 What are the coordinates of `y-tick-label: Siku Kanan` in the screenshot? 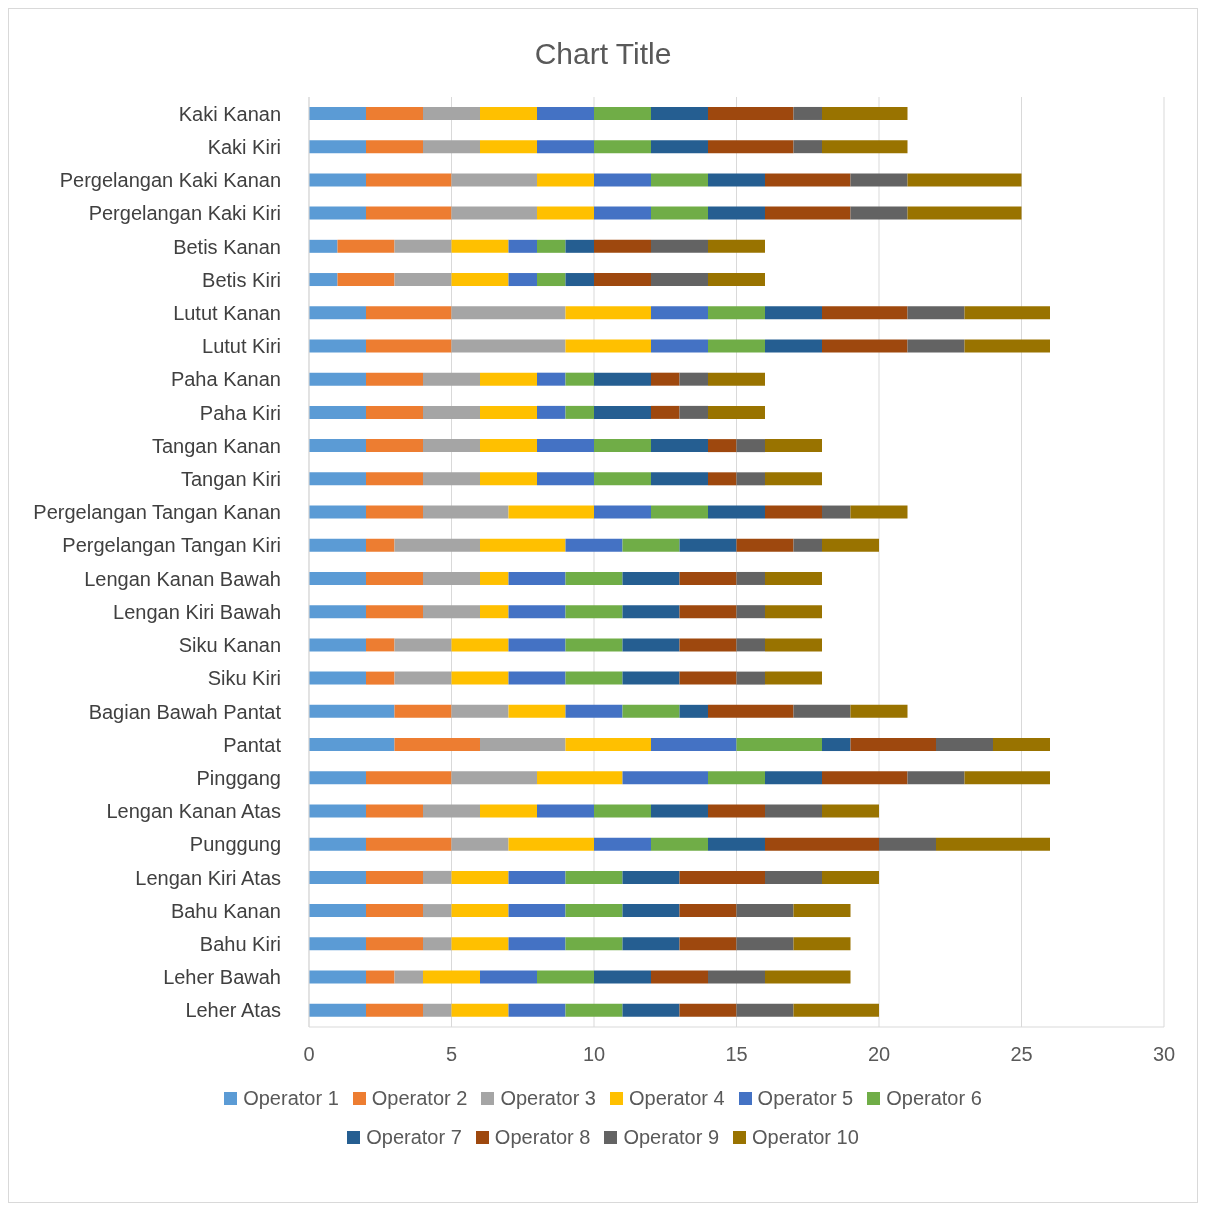 It's located at (229, 645).